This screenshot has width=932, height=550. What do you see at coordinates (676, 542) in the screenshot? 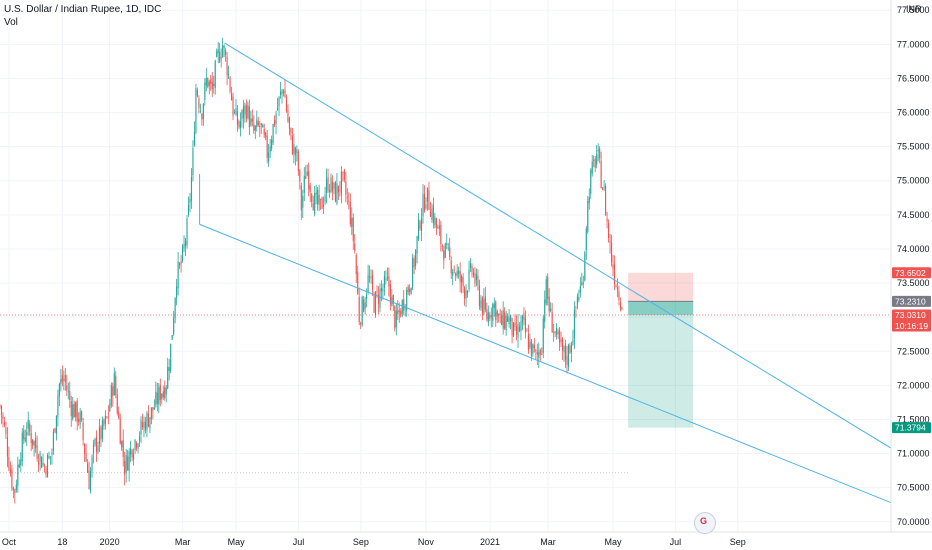
I see `x-tick-label: Jul` at bounding box center [676, 542].